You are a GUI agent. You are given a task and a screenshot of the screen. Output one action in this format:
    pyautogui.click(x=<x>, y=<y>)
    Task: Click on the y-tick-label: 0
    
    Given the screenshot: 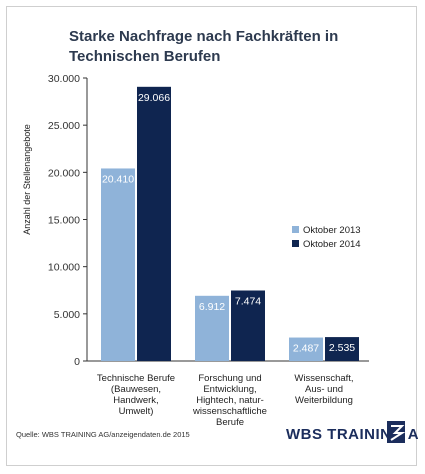 What is the action you would take?
    pyautogui.click(x=77, y=362)
    